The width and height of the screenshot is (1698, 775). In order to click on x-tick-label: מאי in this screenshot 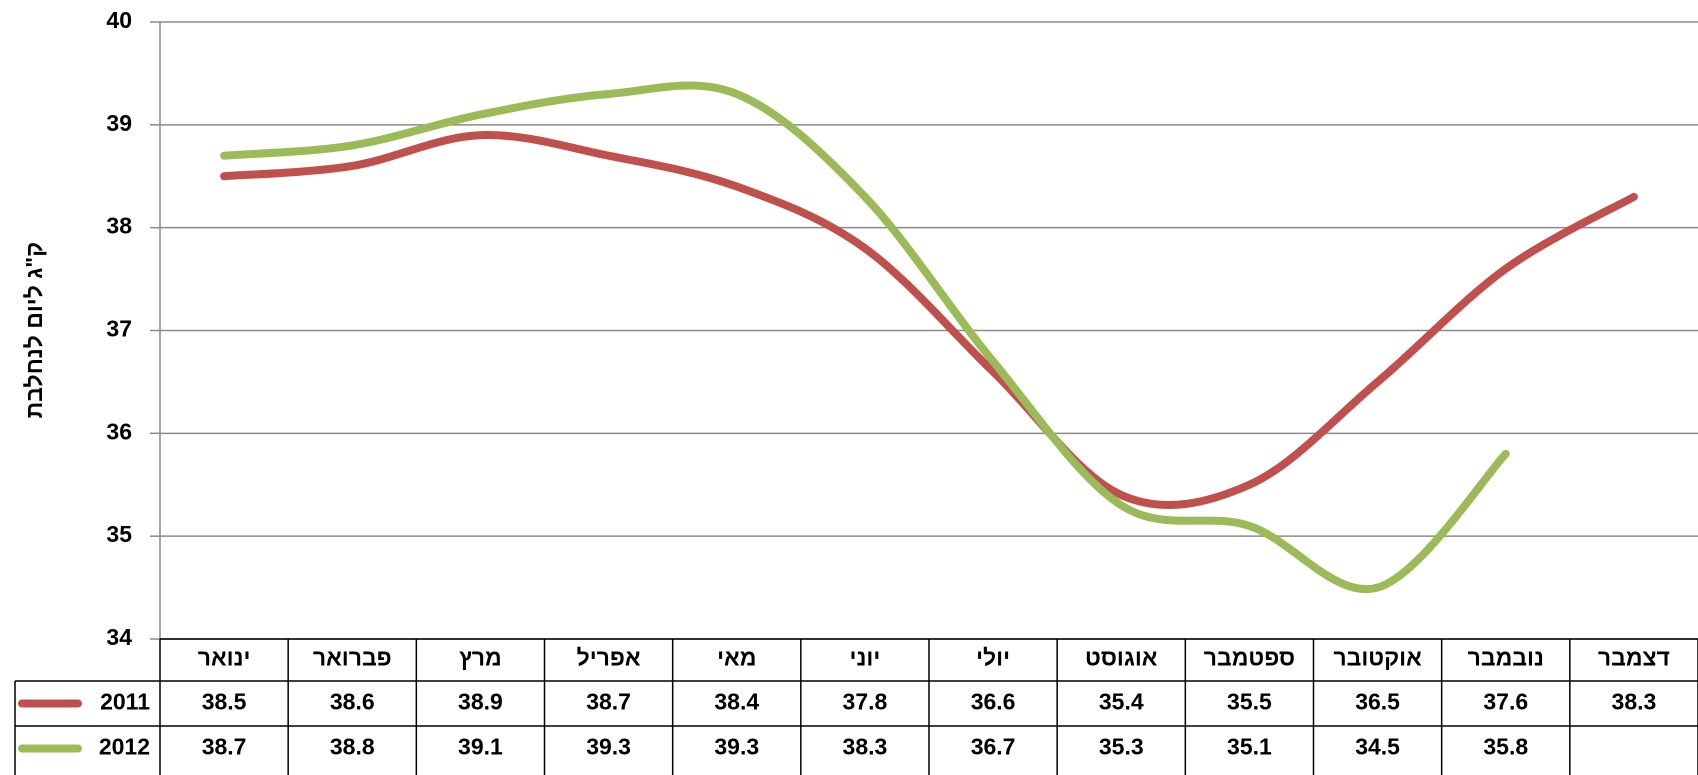, I will do `click(736, 658)`.